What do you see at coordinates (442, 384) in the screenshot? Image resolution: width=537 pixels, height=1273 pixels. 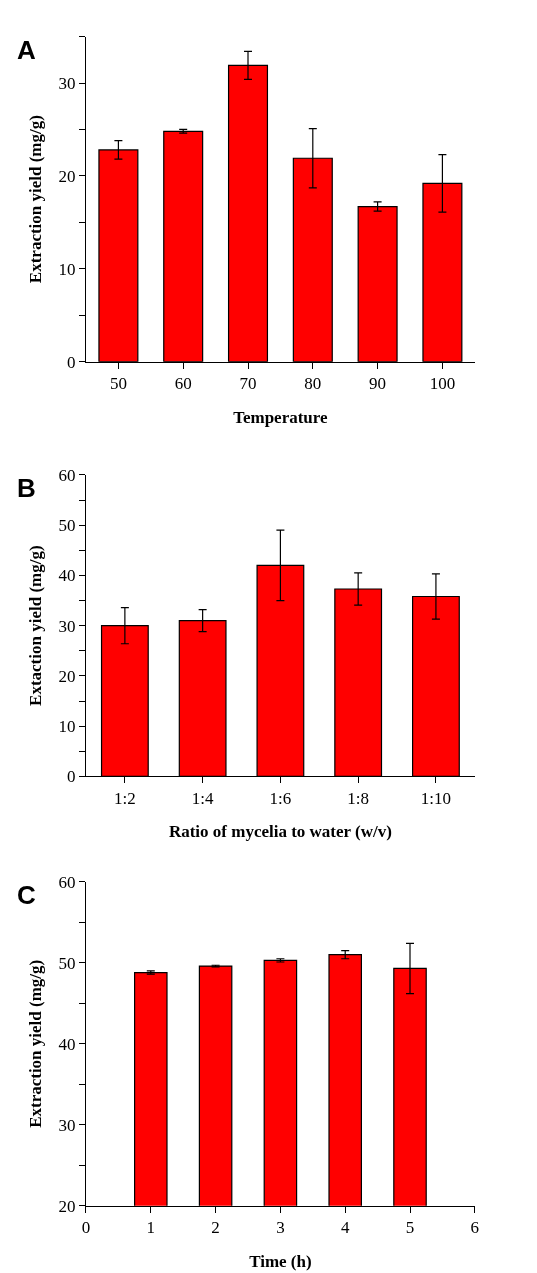 I see `x-tick-label: 100` at bounding box center [442, 384].